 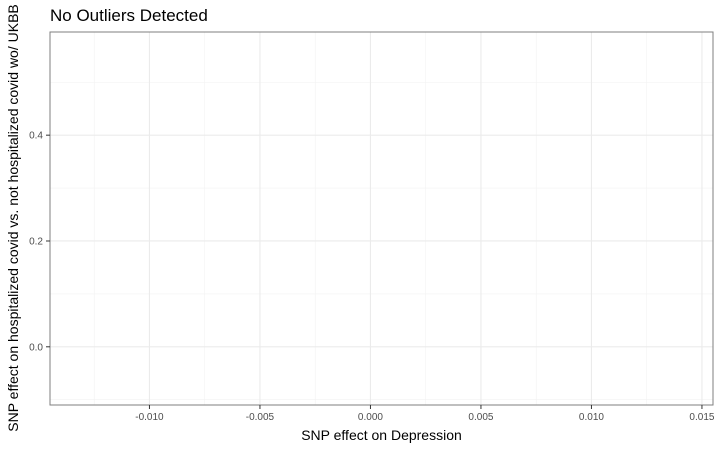 I want to click on x-tick-label: 0.015, so click(x=701, y=417).